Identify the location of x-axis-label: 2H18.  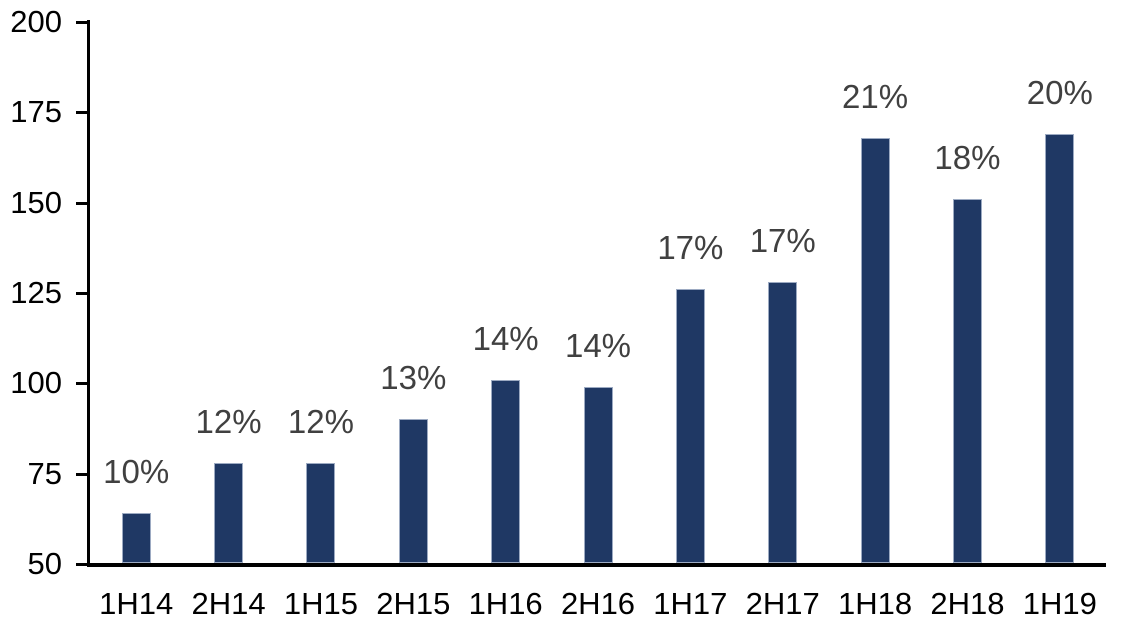
(967, 603).